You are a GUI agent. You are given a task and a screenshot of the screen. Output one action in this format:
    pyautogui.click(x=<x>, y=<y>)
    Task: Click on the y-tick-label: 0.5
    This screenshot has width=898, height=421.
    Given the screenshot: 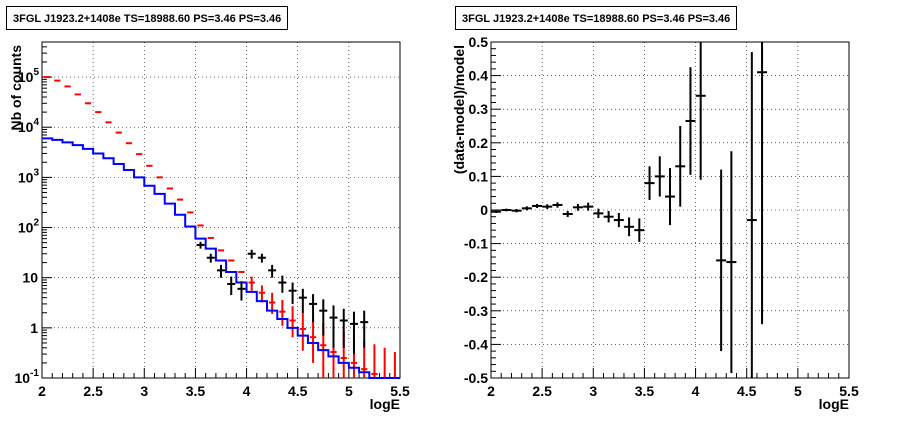 What is the action you would take?
    pyautogui.click(x=479, y=42)
    